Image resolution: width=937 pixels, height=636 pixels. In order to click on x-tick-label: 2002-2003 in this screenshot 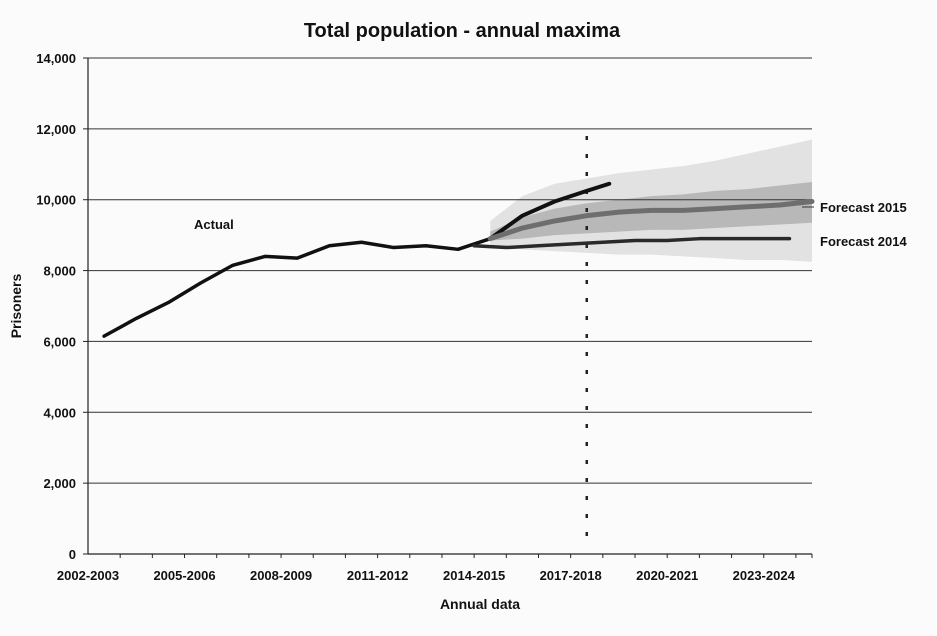, I will do `click(88, 575)`.